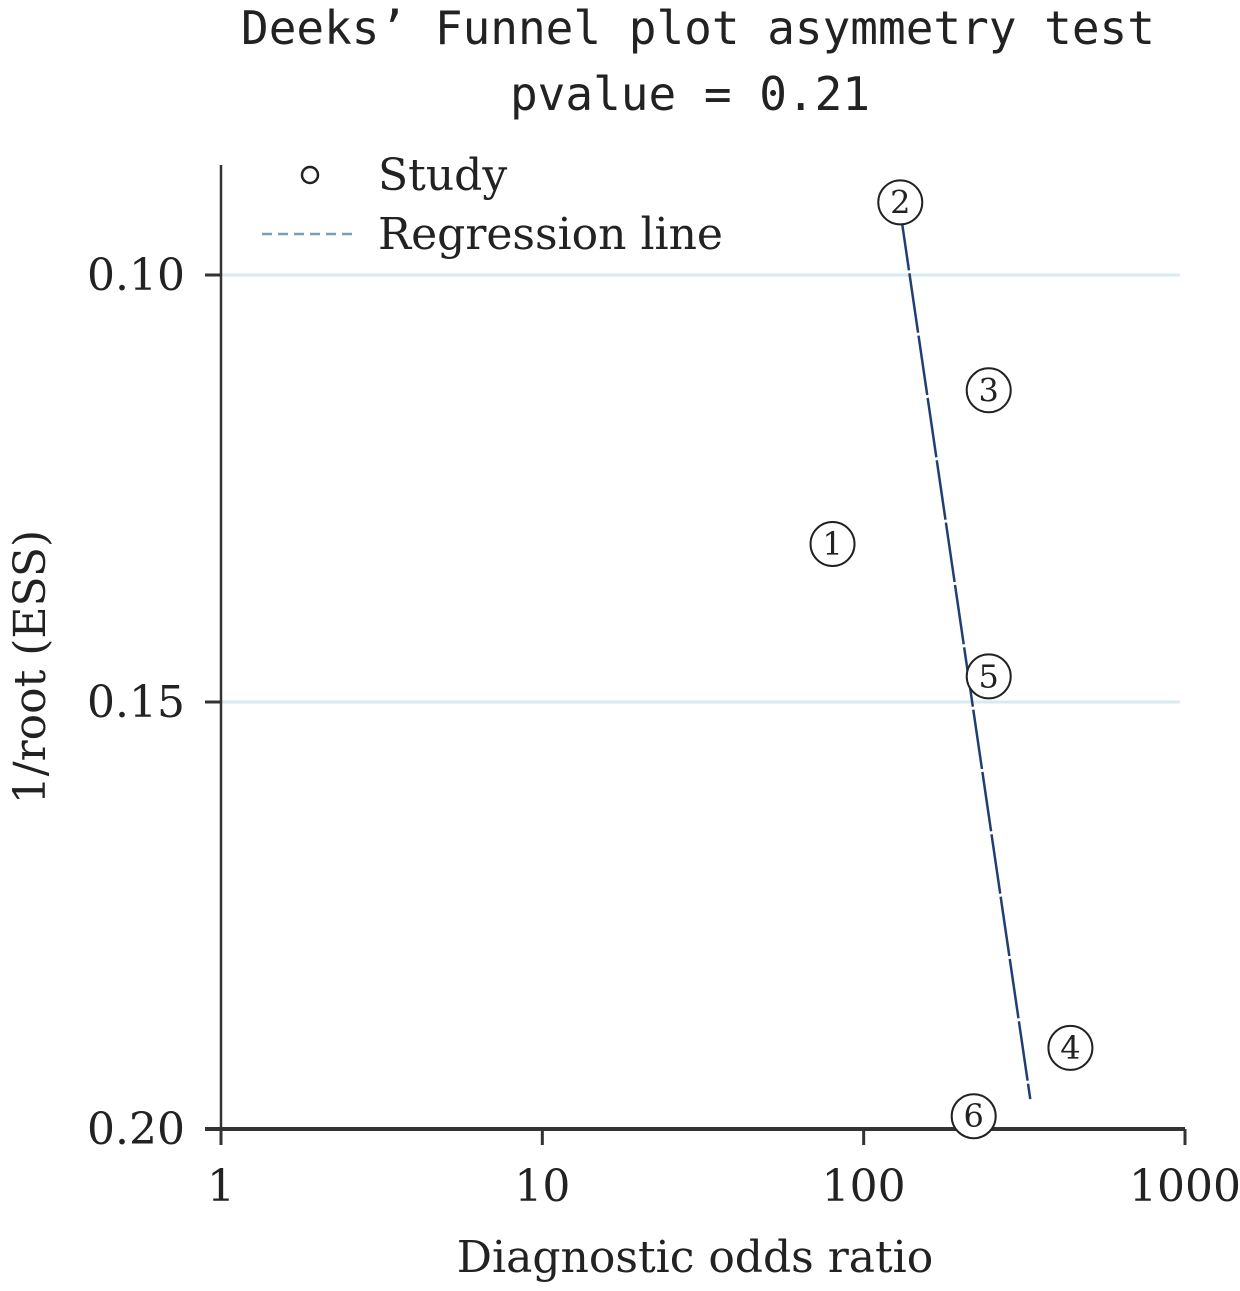  Describe the element at coordinates (550, 234) in the screenshot. I see `legend-regression-label: Regression line` at that location.